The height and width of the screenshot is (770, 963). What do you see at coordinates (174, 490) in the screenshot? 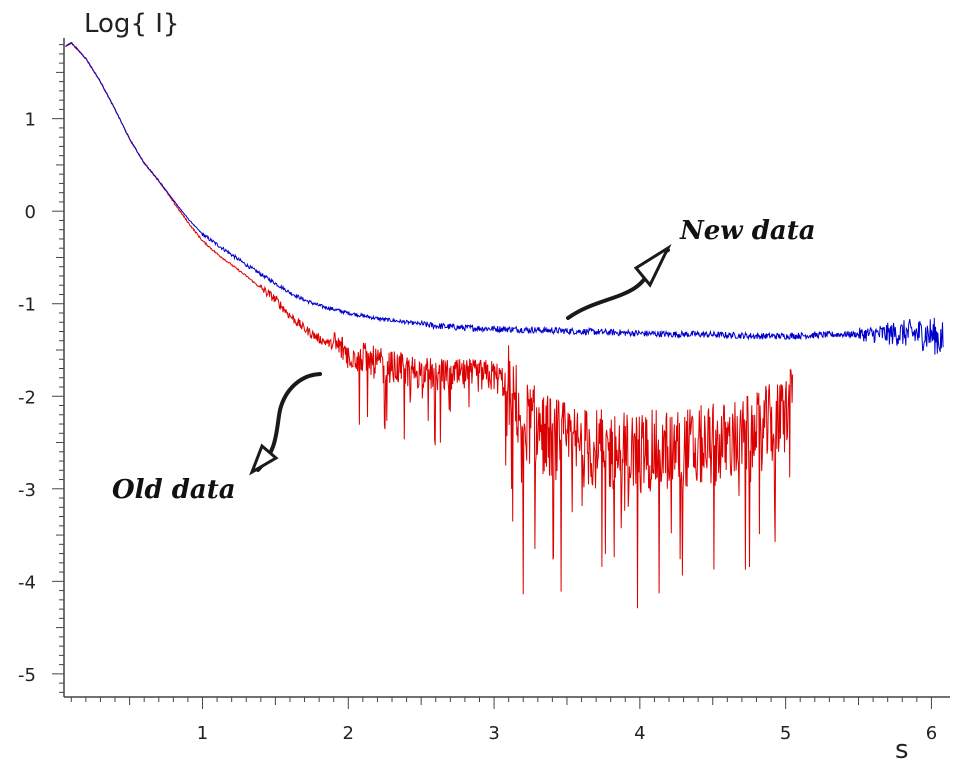
I see `old-data-annotation: Old data` at bounding box center [174, 490].